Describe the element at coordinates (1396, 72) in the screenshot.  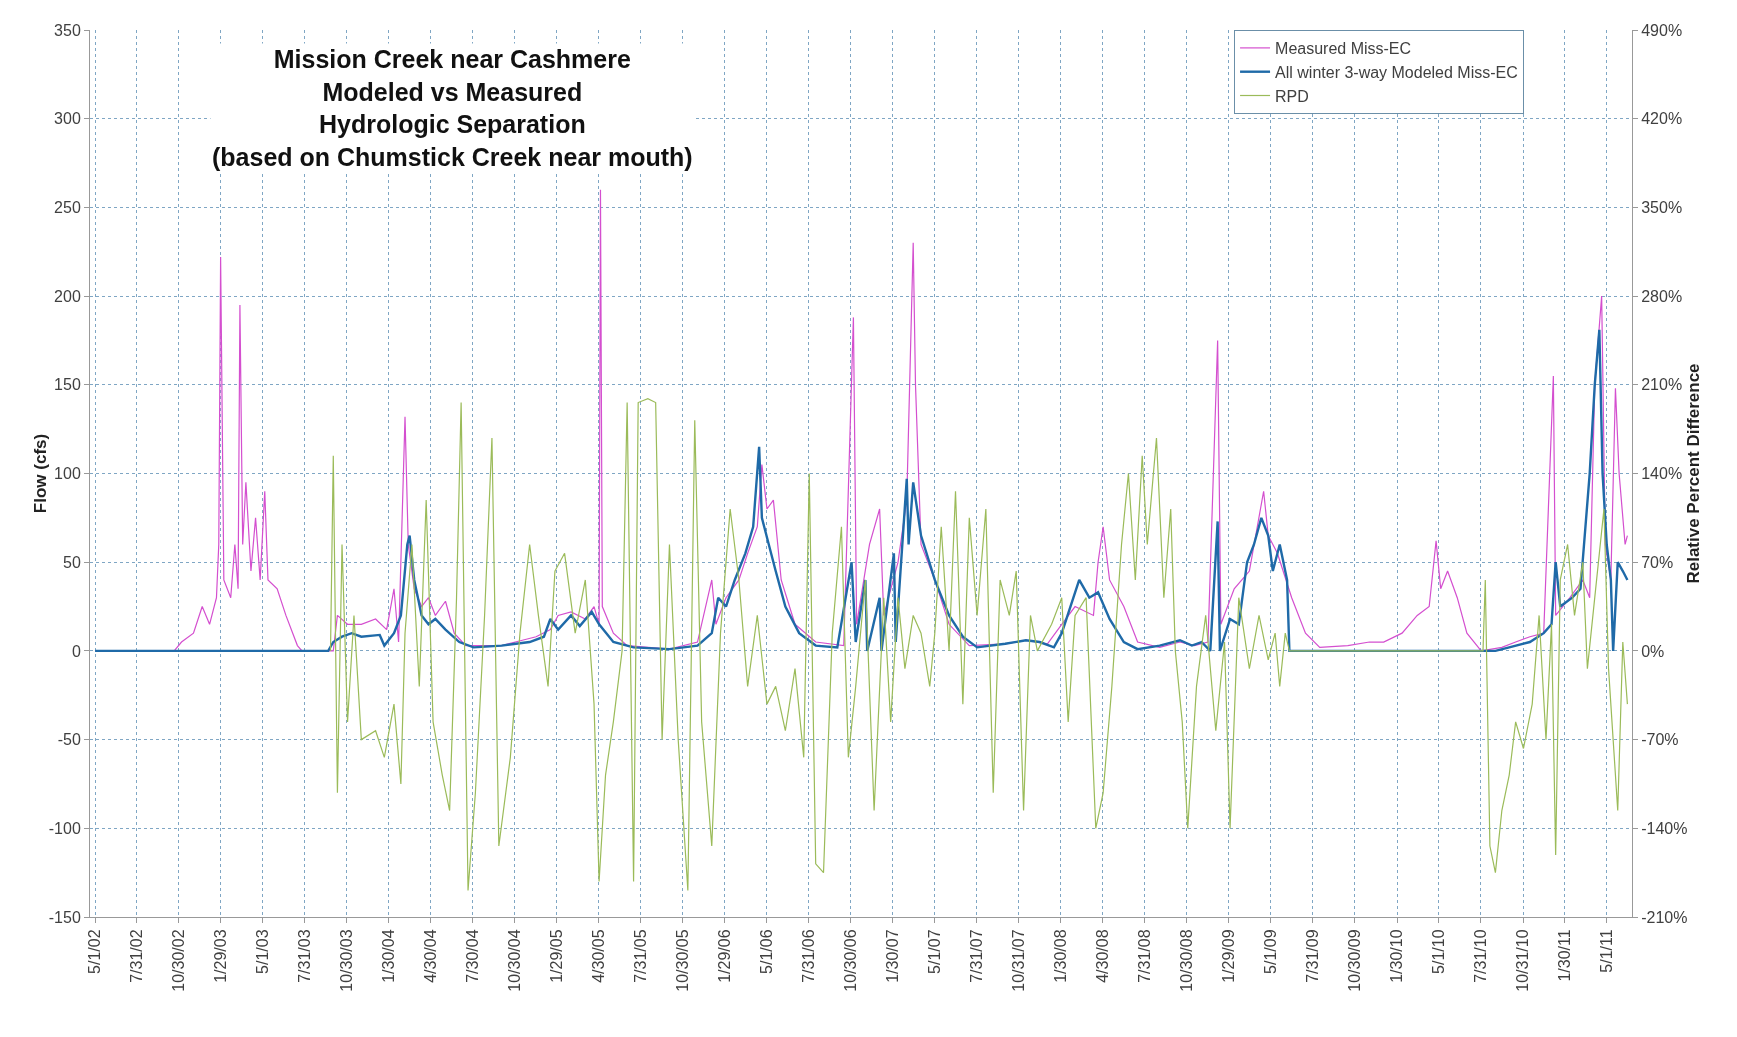
I see `legend-label: All winter 3-way Modeled Miss-EC` at that location.